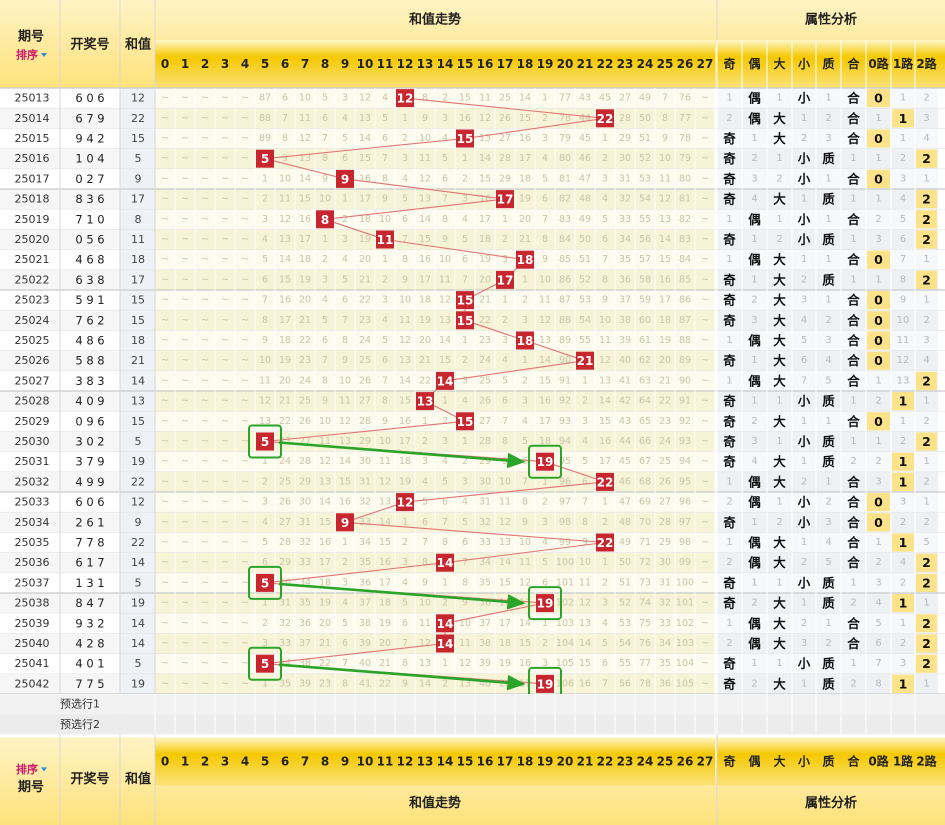 This screenshot has width=945, height=825. I want to click on omission-value: 10, so click(385, 219).